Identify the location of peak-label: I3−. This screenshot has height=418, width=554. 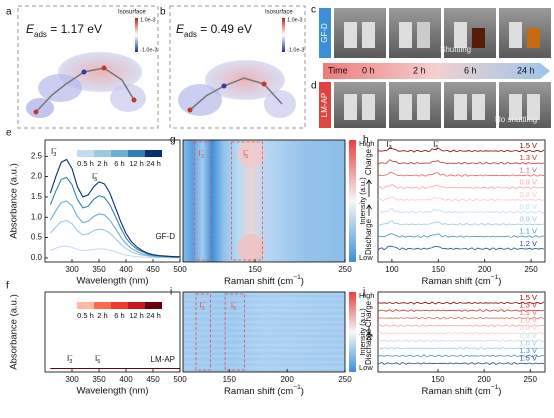
(201, 154).